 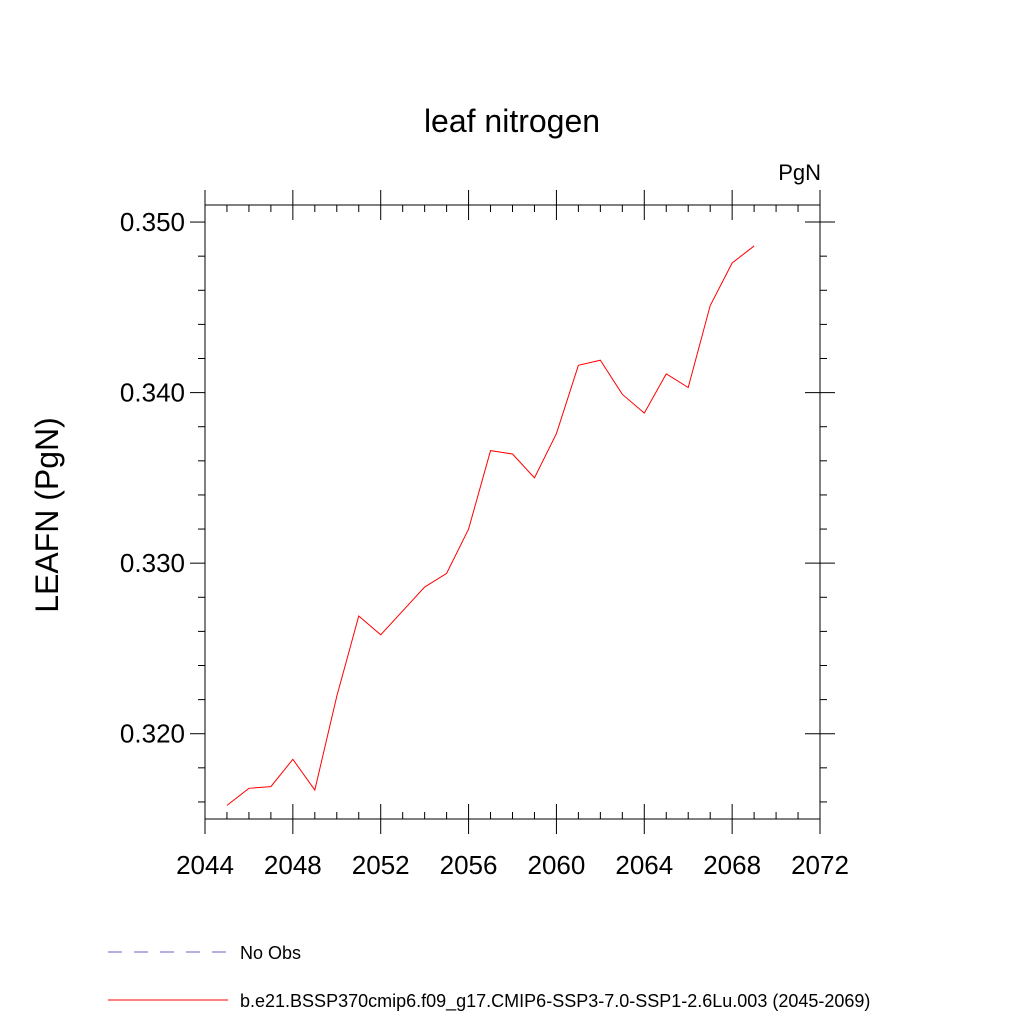 What do you see at coordinates (152, 222) in the screenshot?
I see `y-tick-label: 0.350` at bounding box center [152, 222].